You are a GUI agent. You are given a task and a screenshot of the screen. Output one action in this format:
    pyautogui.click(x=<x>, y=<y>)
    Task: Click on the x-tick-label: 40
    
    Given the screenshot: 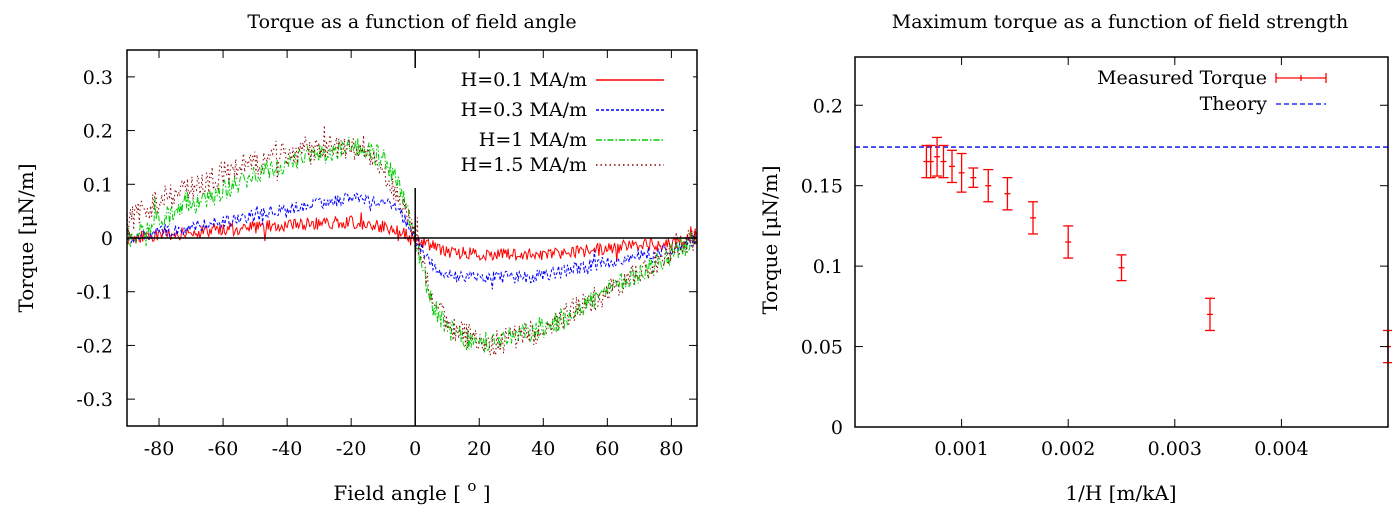 What is the action you would take?
    pyautogui.click(x=543, y=449)
    